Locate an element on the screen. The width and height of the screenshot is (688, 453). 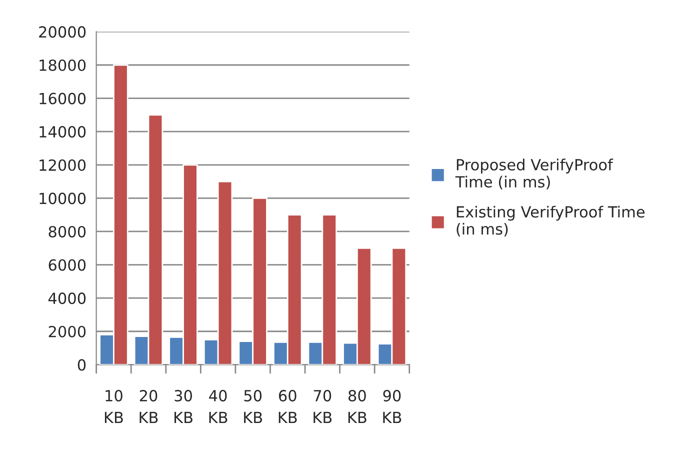
y-tick-label: 12000 is located at coordinates (63, 165).